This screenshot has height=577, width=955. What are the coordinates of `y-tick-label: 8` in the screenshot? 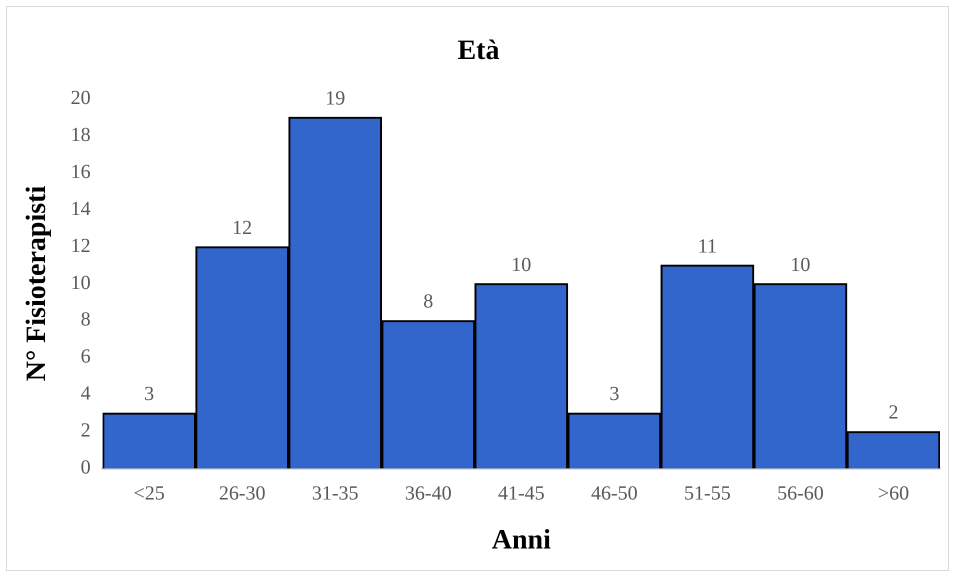 It's located at (85, 319).